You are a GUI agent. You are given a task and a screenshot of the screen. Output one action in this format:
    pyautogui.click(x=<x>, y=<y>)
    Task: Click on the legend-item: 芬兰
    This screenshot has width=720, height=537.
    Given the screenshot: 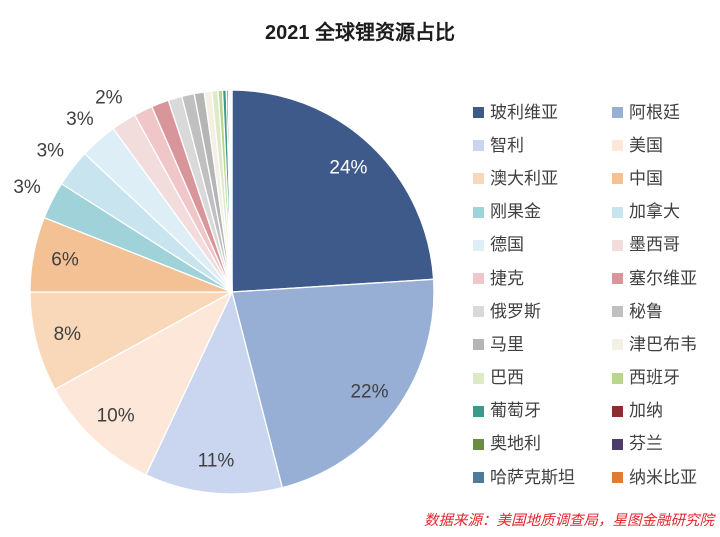 What is the action you would take?
    pyautogui.click(x=661, y=444)
    